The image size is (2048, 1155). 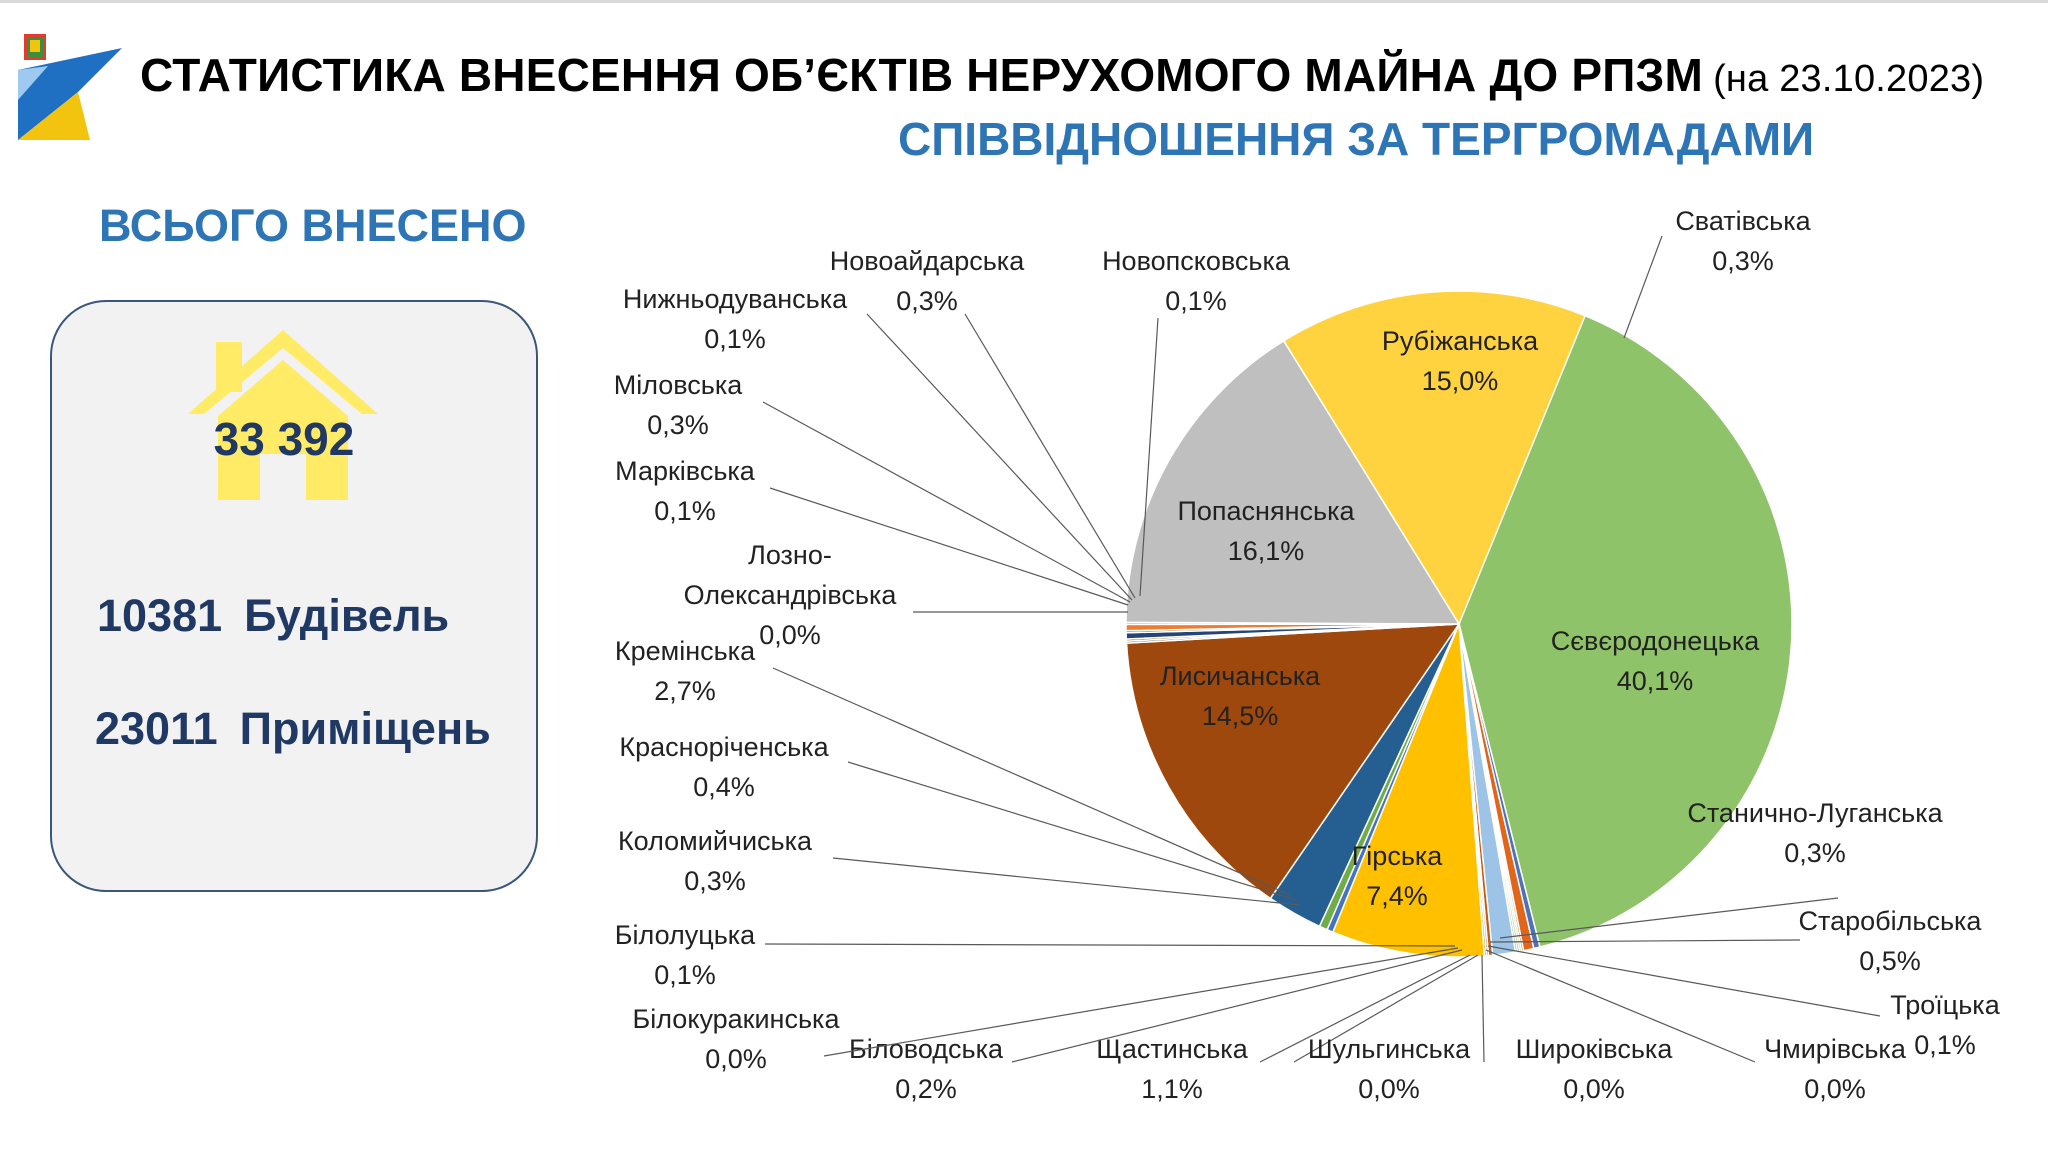 What do you see at coordinates (156, 728) in the screenshot?
I see `rooms-count: 23011` at bounding box center [156, 728].